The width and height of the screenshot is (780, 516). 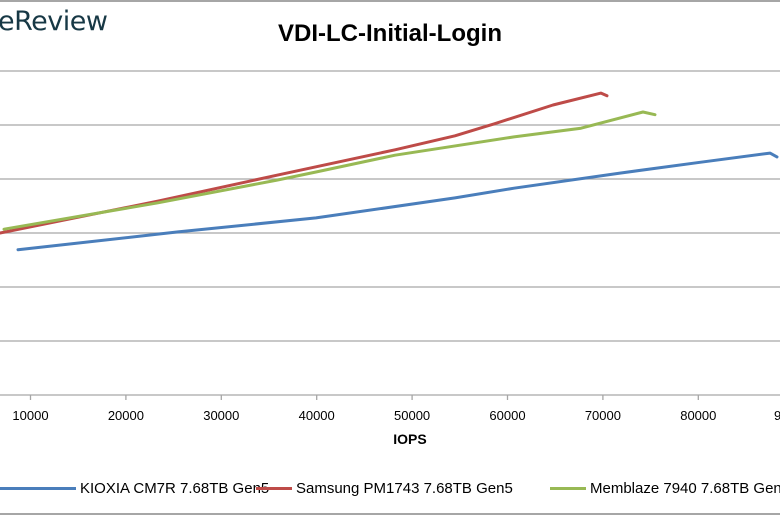 I want to click on legend-item-samsung: Samsung PM1743 7.68TB Gen5, so click(x=384, y=488).